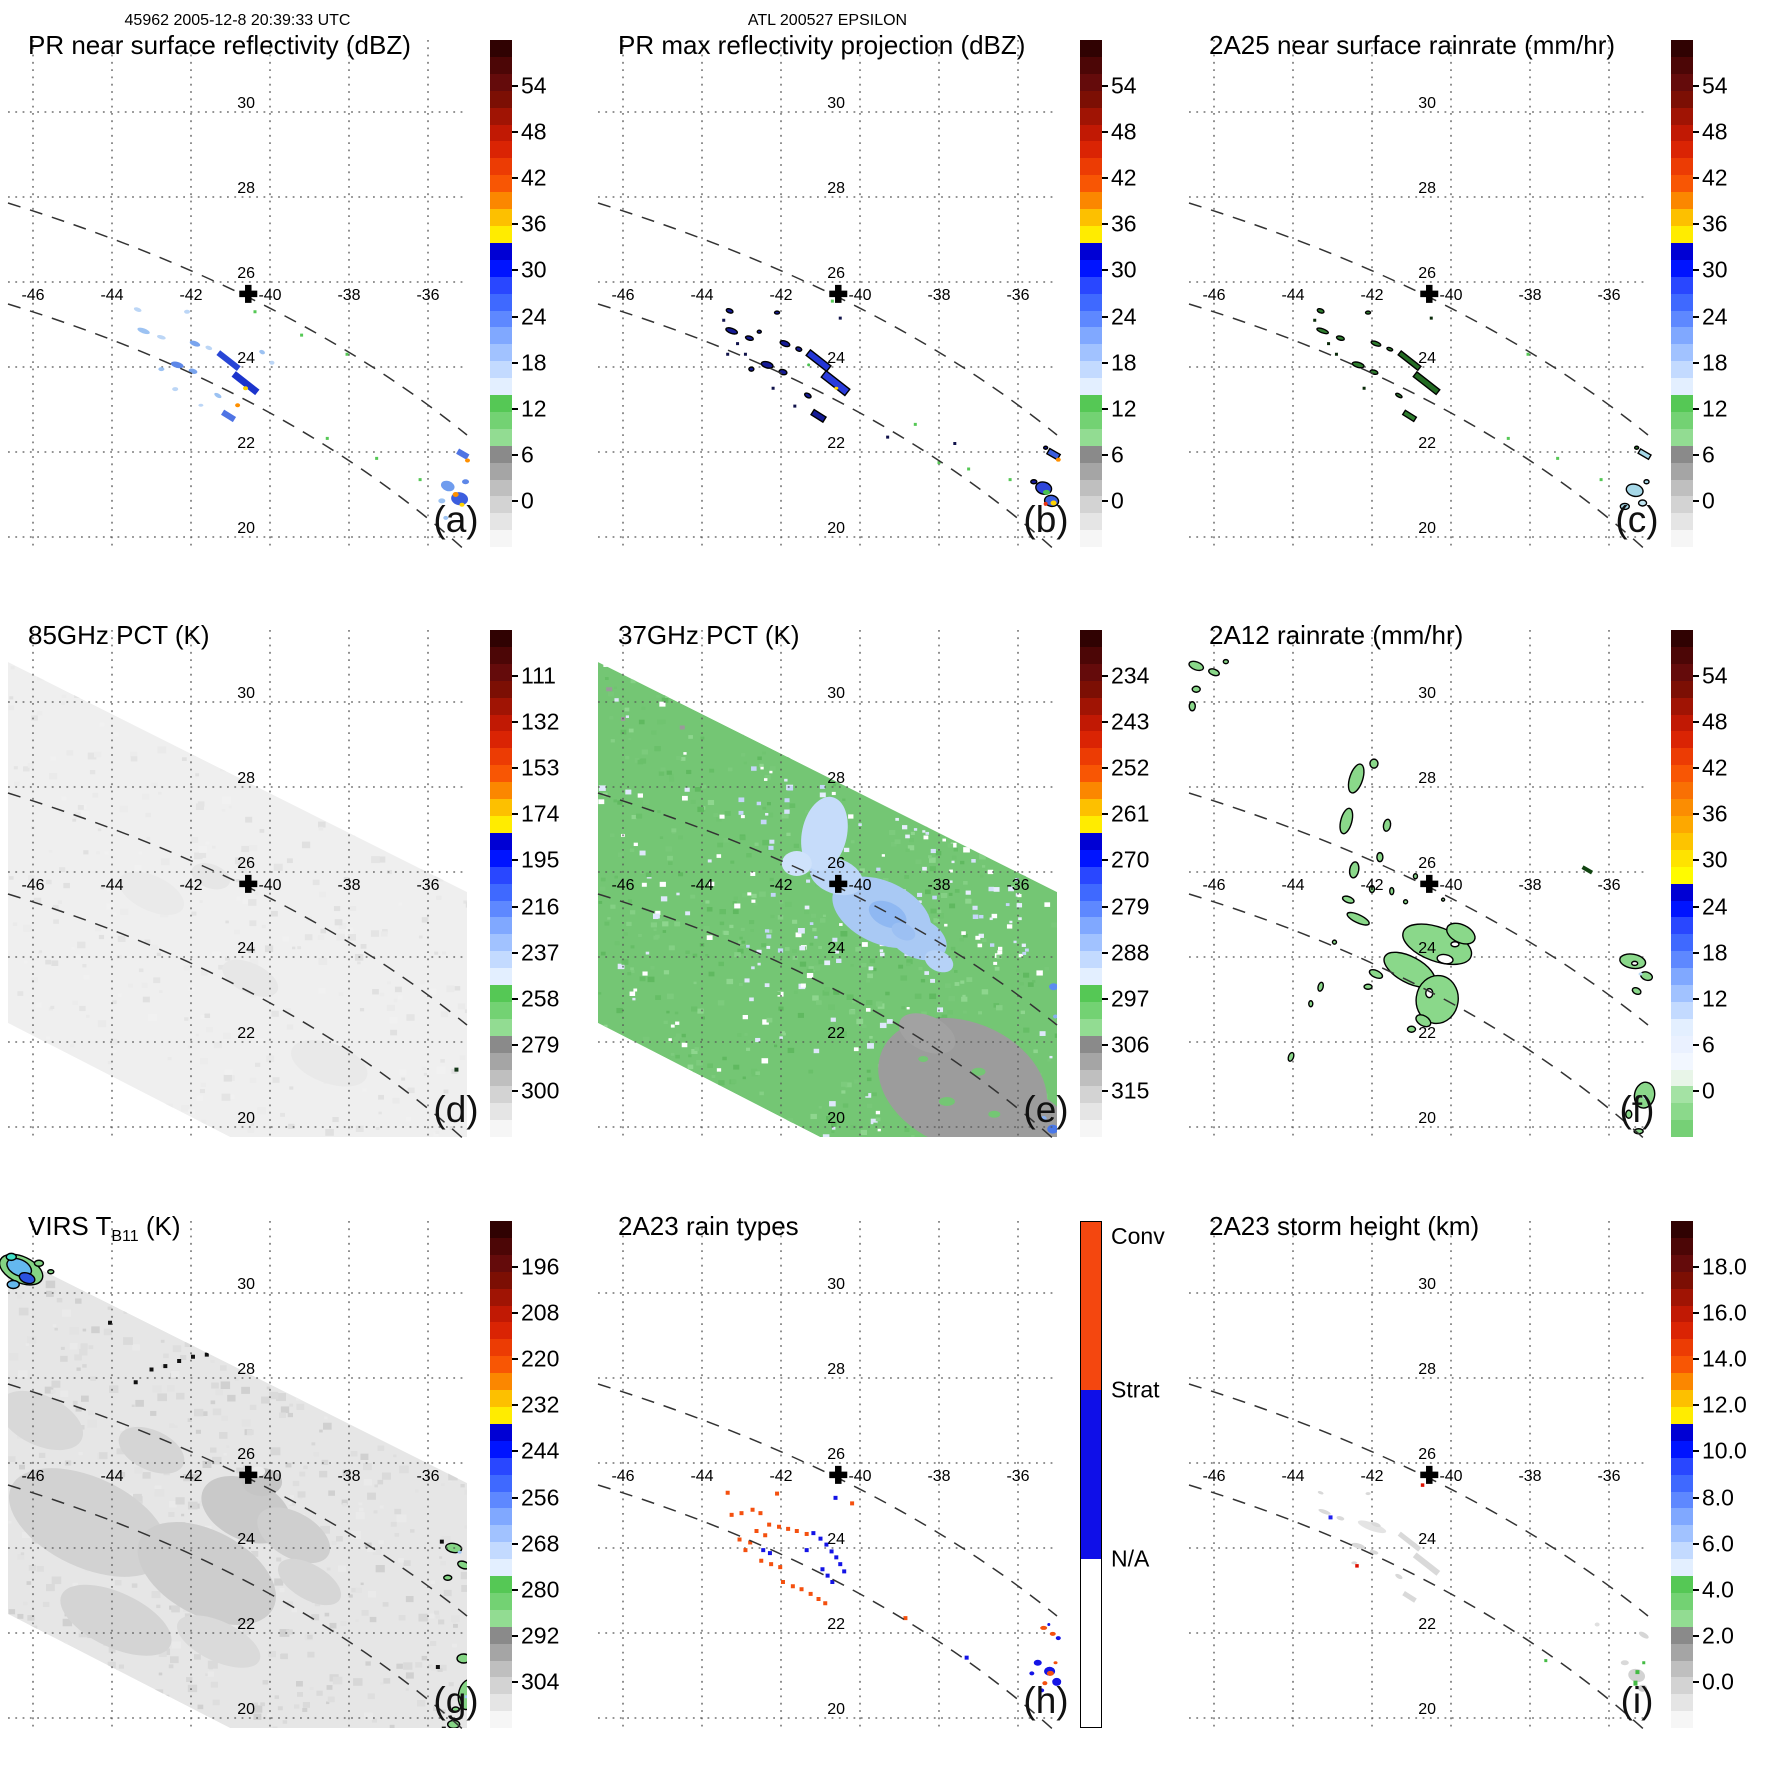 Image resolution: width=1771 pixels, height=1771 pixels. What do you see at coordinates (1699, 294) in the screenshot?
I see `colorbar-c: 54 48 42 36 30 24 18 12 6 0` at bounding box center [1699, 294].